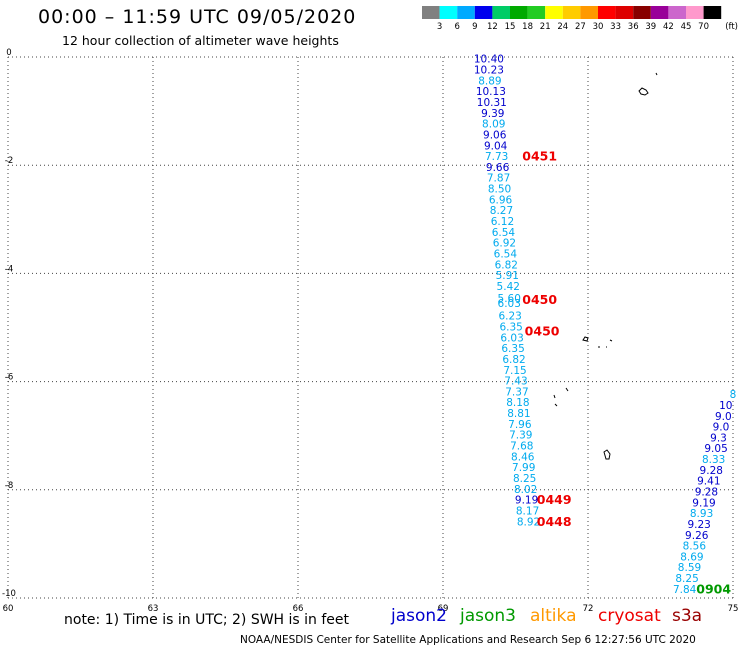 The width and height of the screenshot is (740, 650). Describe the element at coordinates (9, 378) in the screenshot. I see `y-tick-label: -6` at that location.